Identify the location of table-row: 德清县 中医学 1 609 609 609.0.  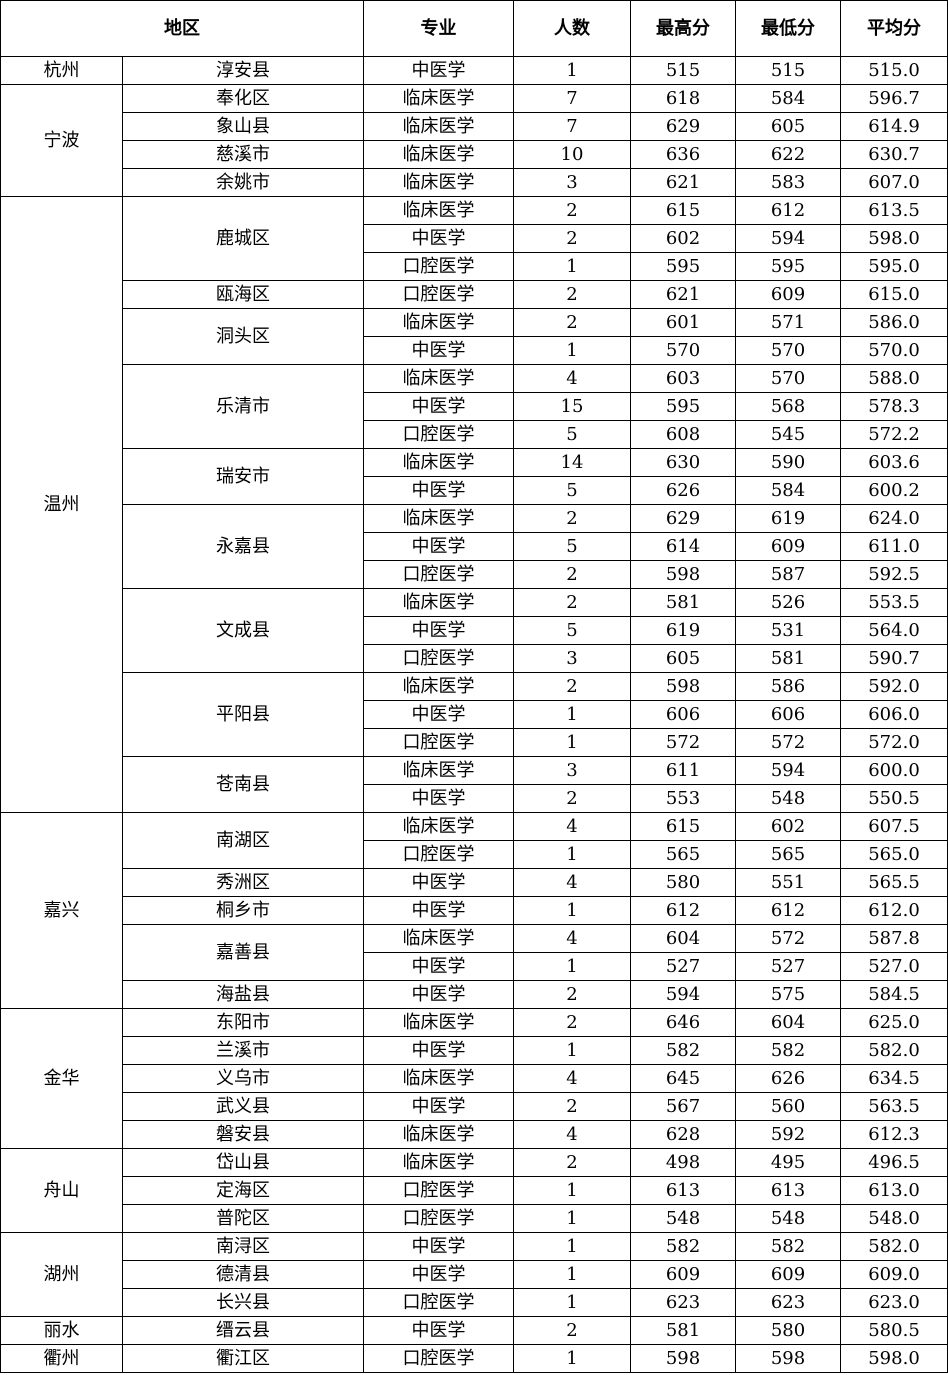
(474, 1274).